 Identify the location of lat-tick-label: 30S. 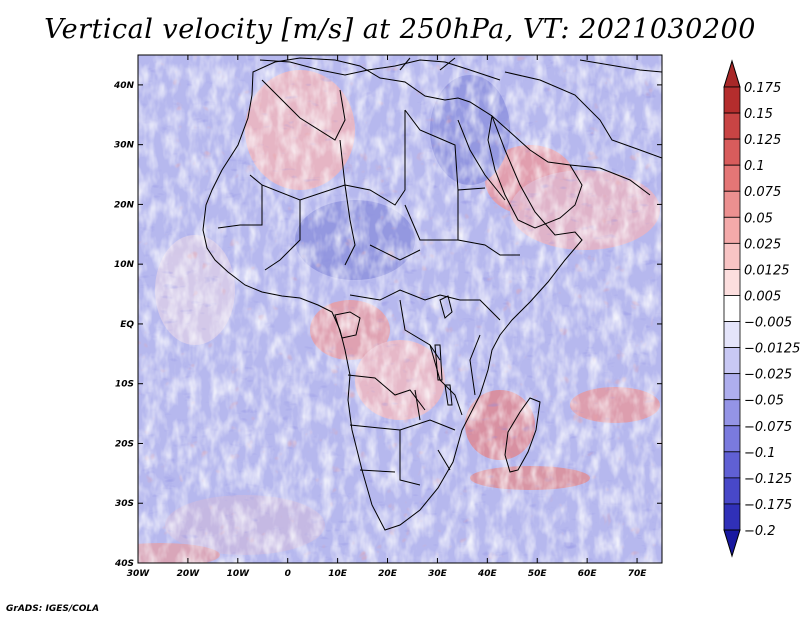
(124, 504).